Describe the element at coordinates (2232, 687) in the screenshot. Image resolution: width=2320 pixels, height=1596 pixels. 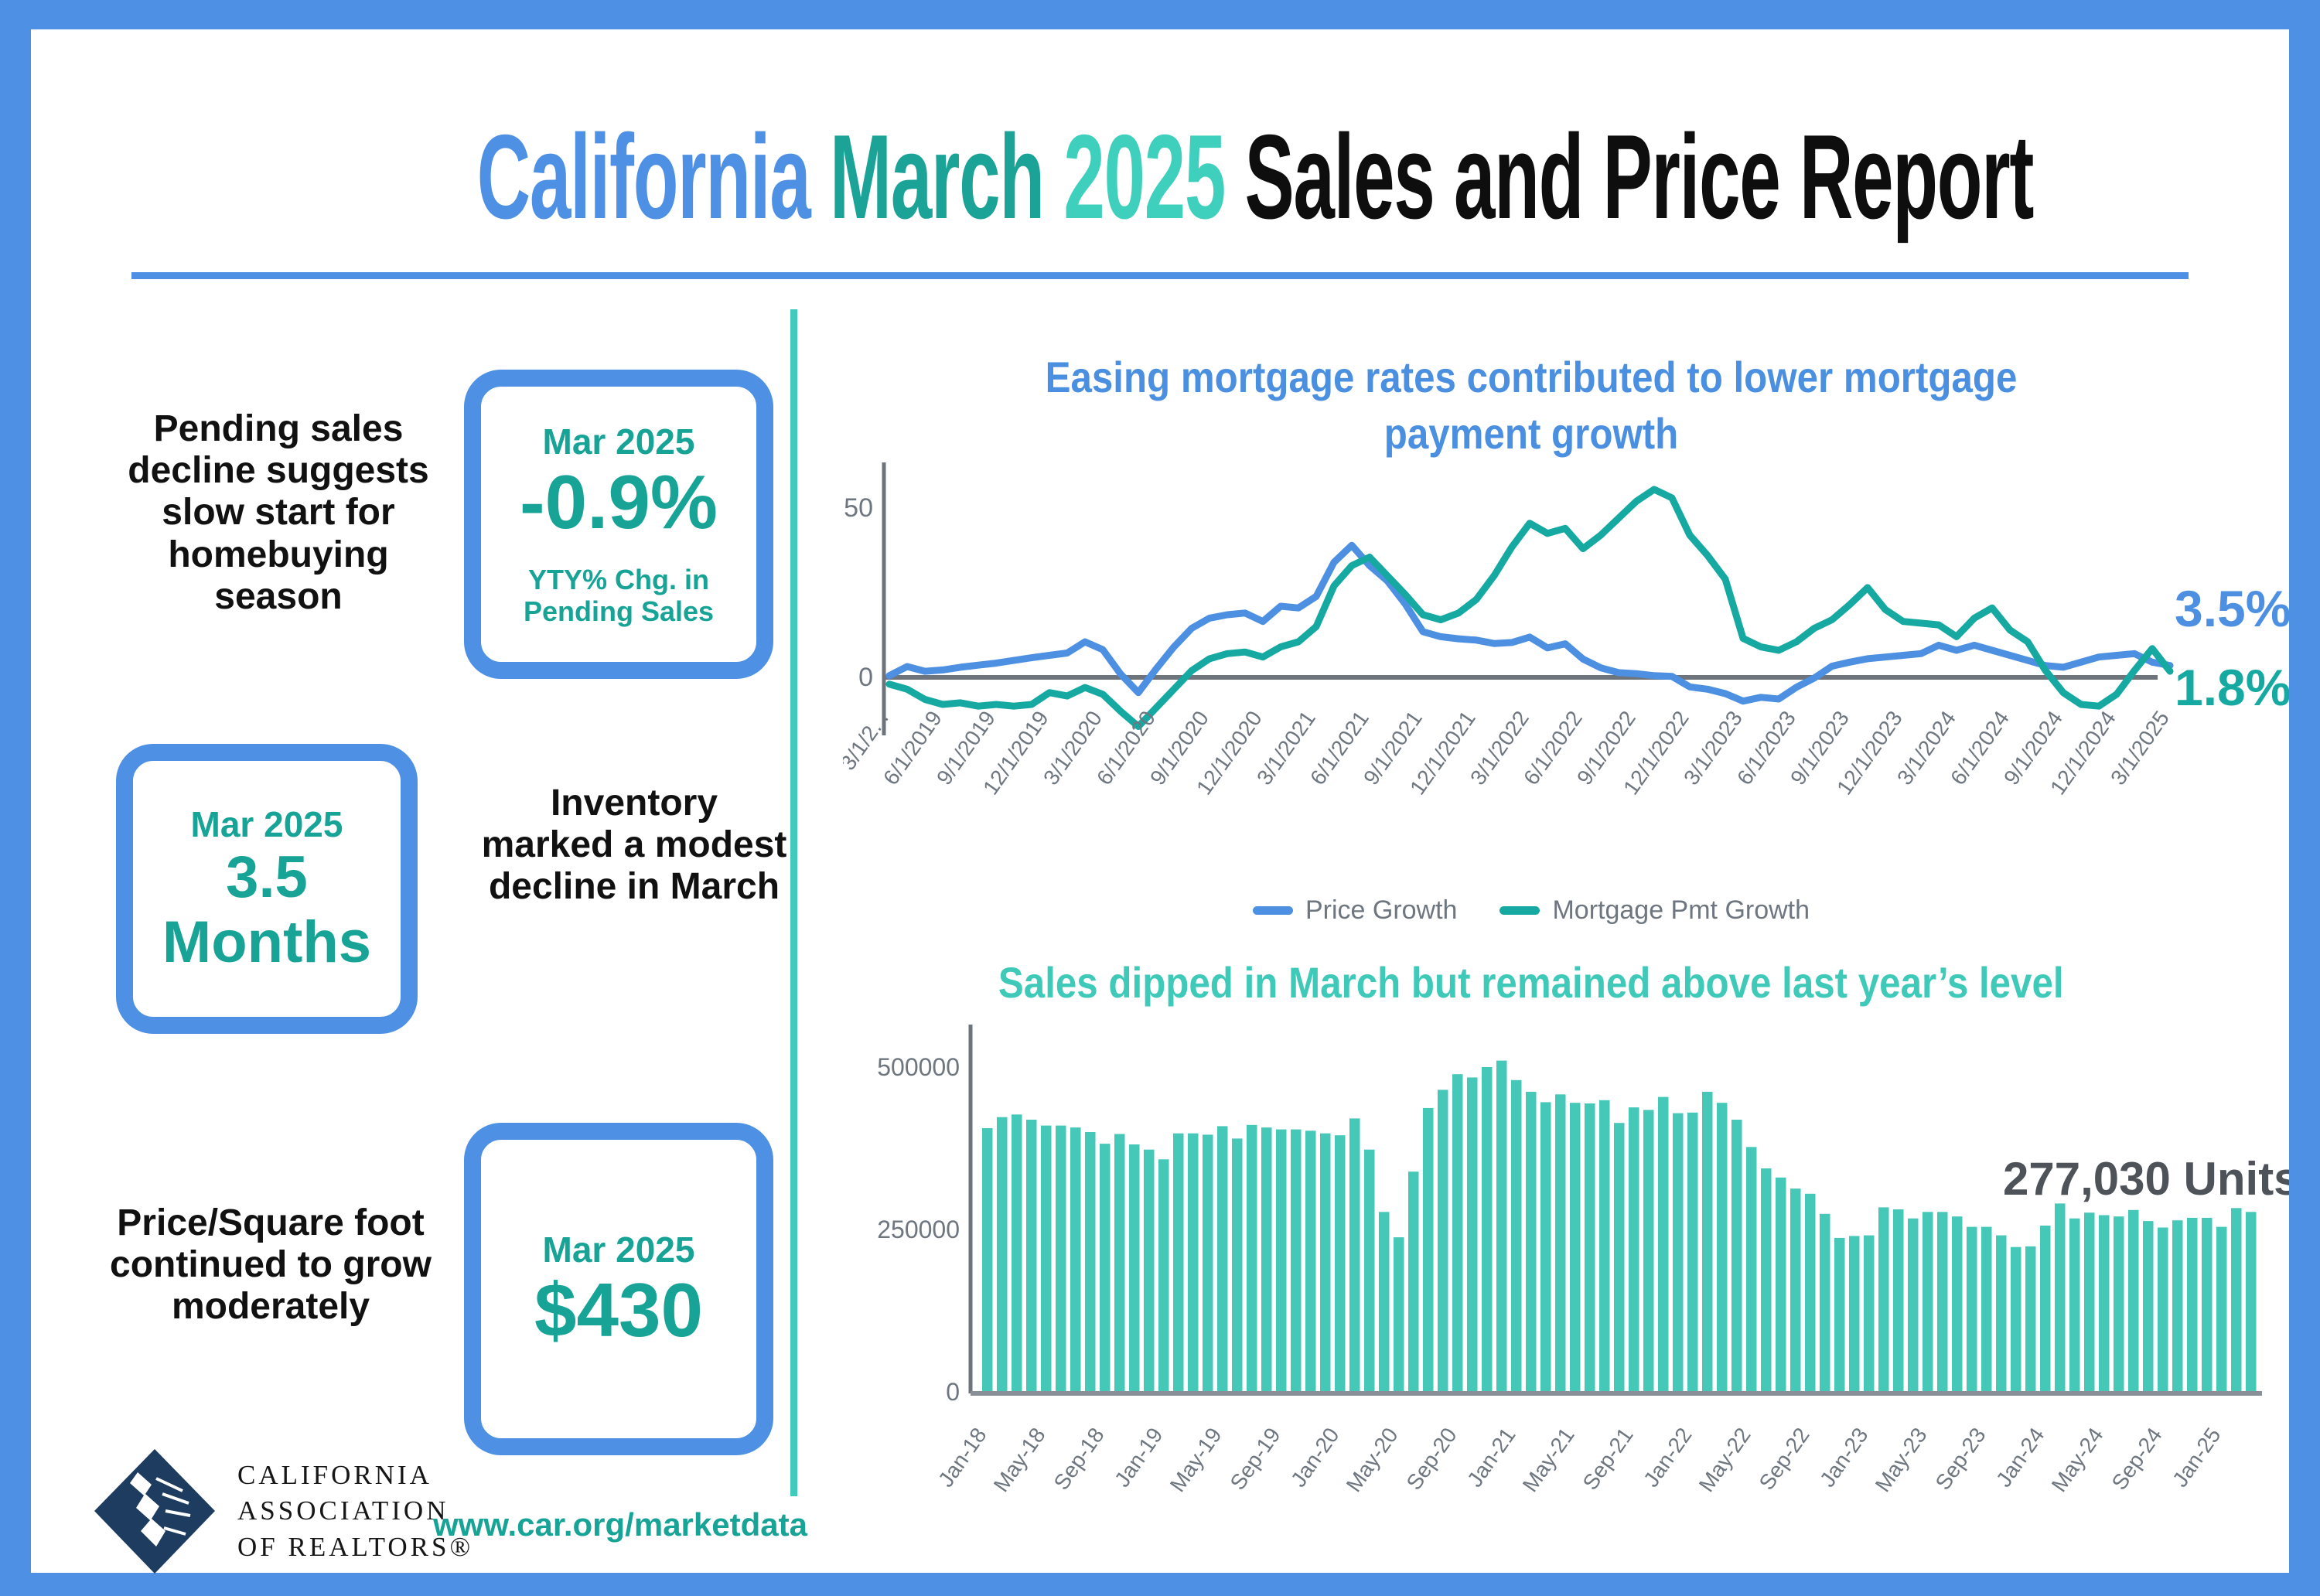
I see `series-end-value-label: 1.8%` at that location.